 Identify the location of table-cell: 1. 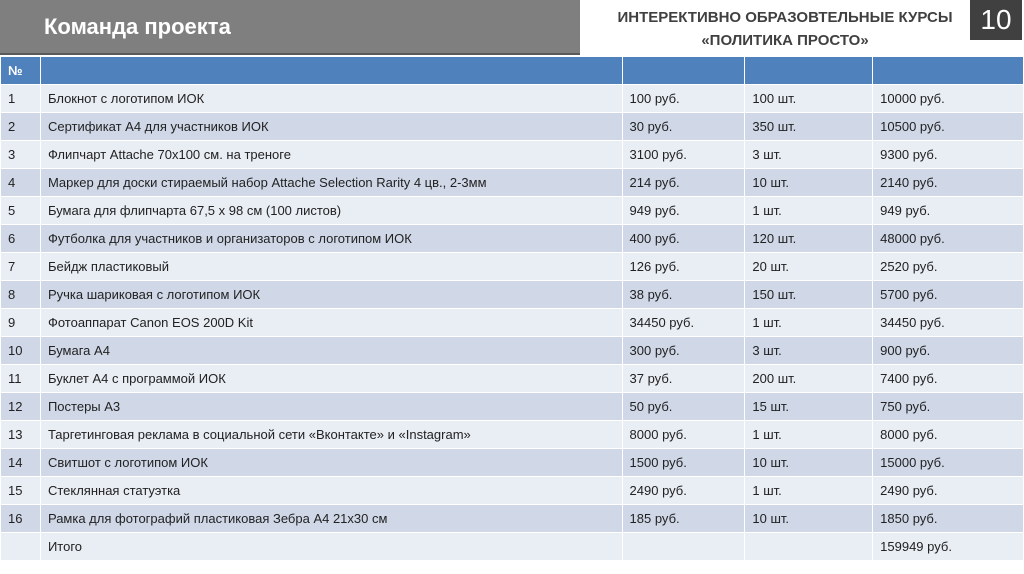
(20, 98).